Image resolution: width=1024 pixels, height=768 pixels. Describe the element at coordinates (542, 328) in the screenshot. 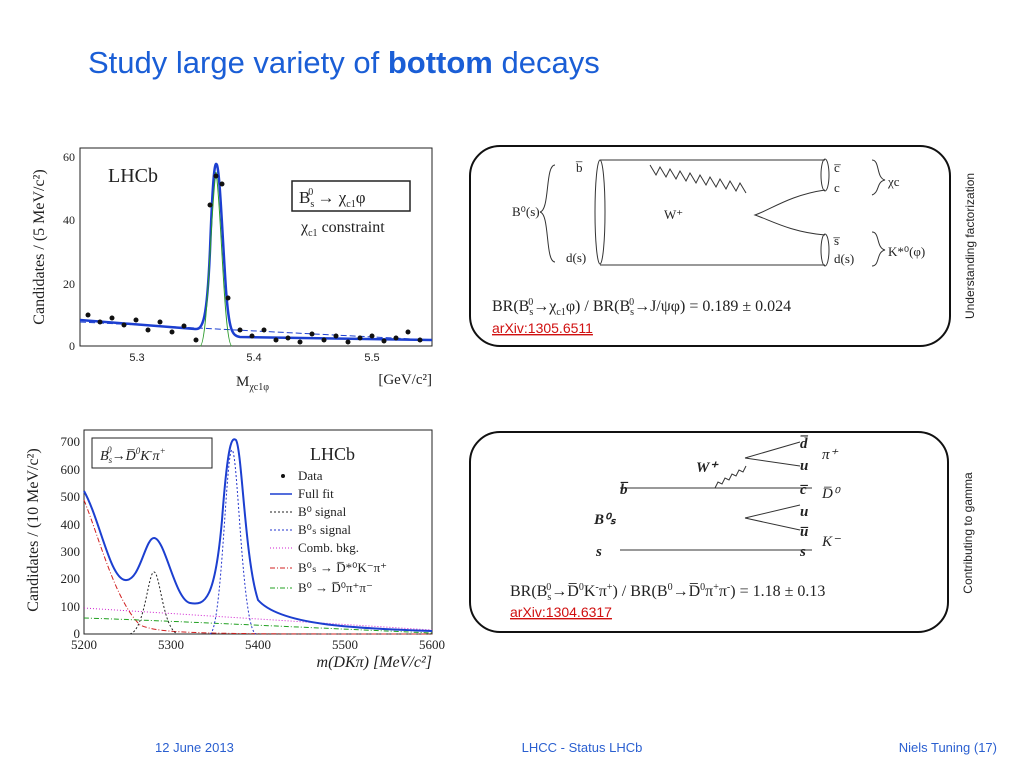

I see `arxiv-link: arXiv:1305.6511` at that location.